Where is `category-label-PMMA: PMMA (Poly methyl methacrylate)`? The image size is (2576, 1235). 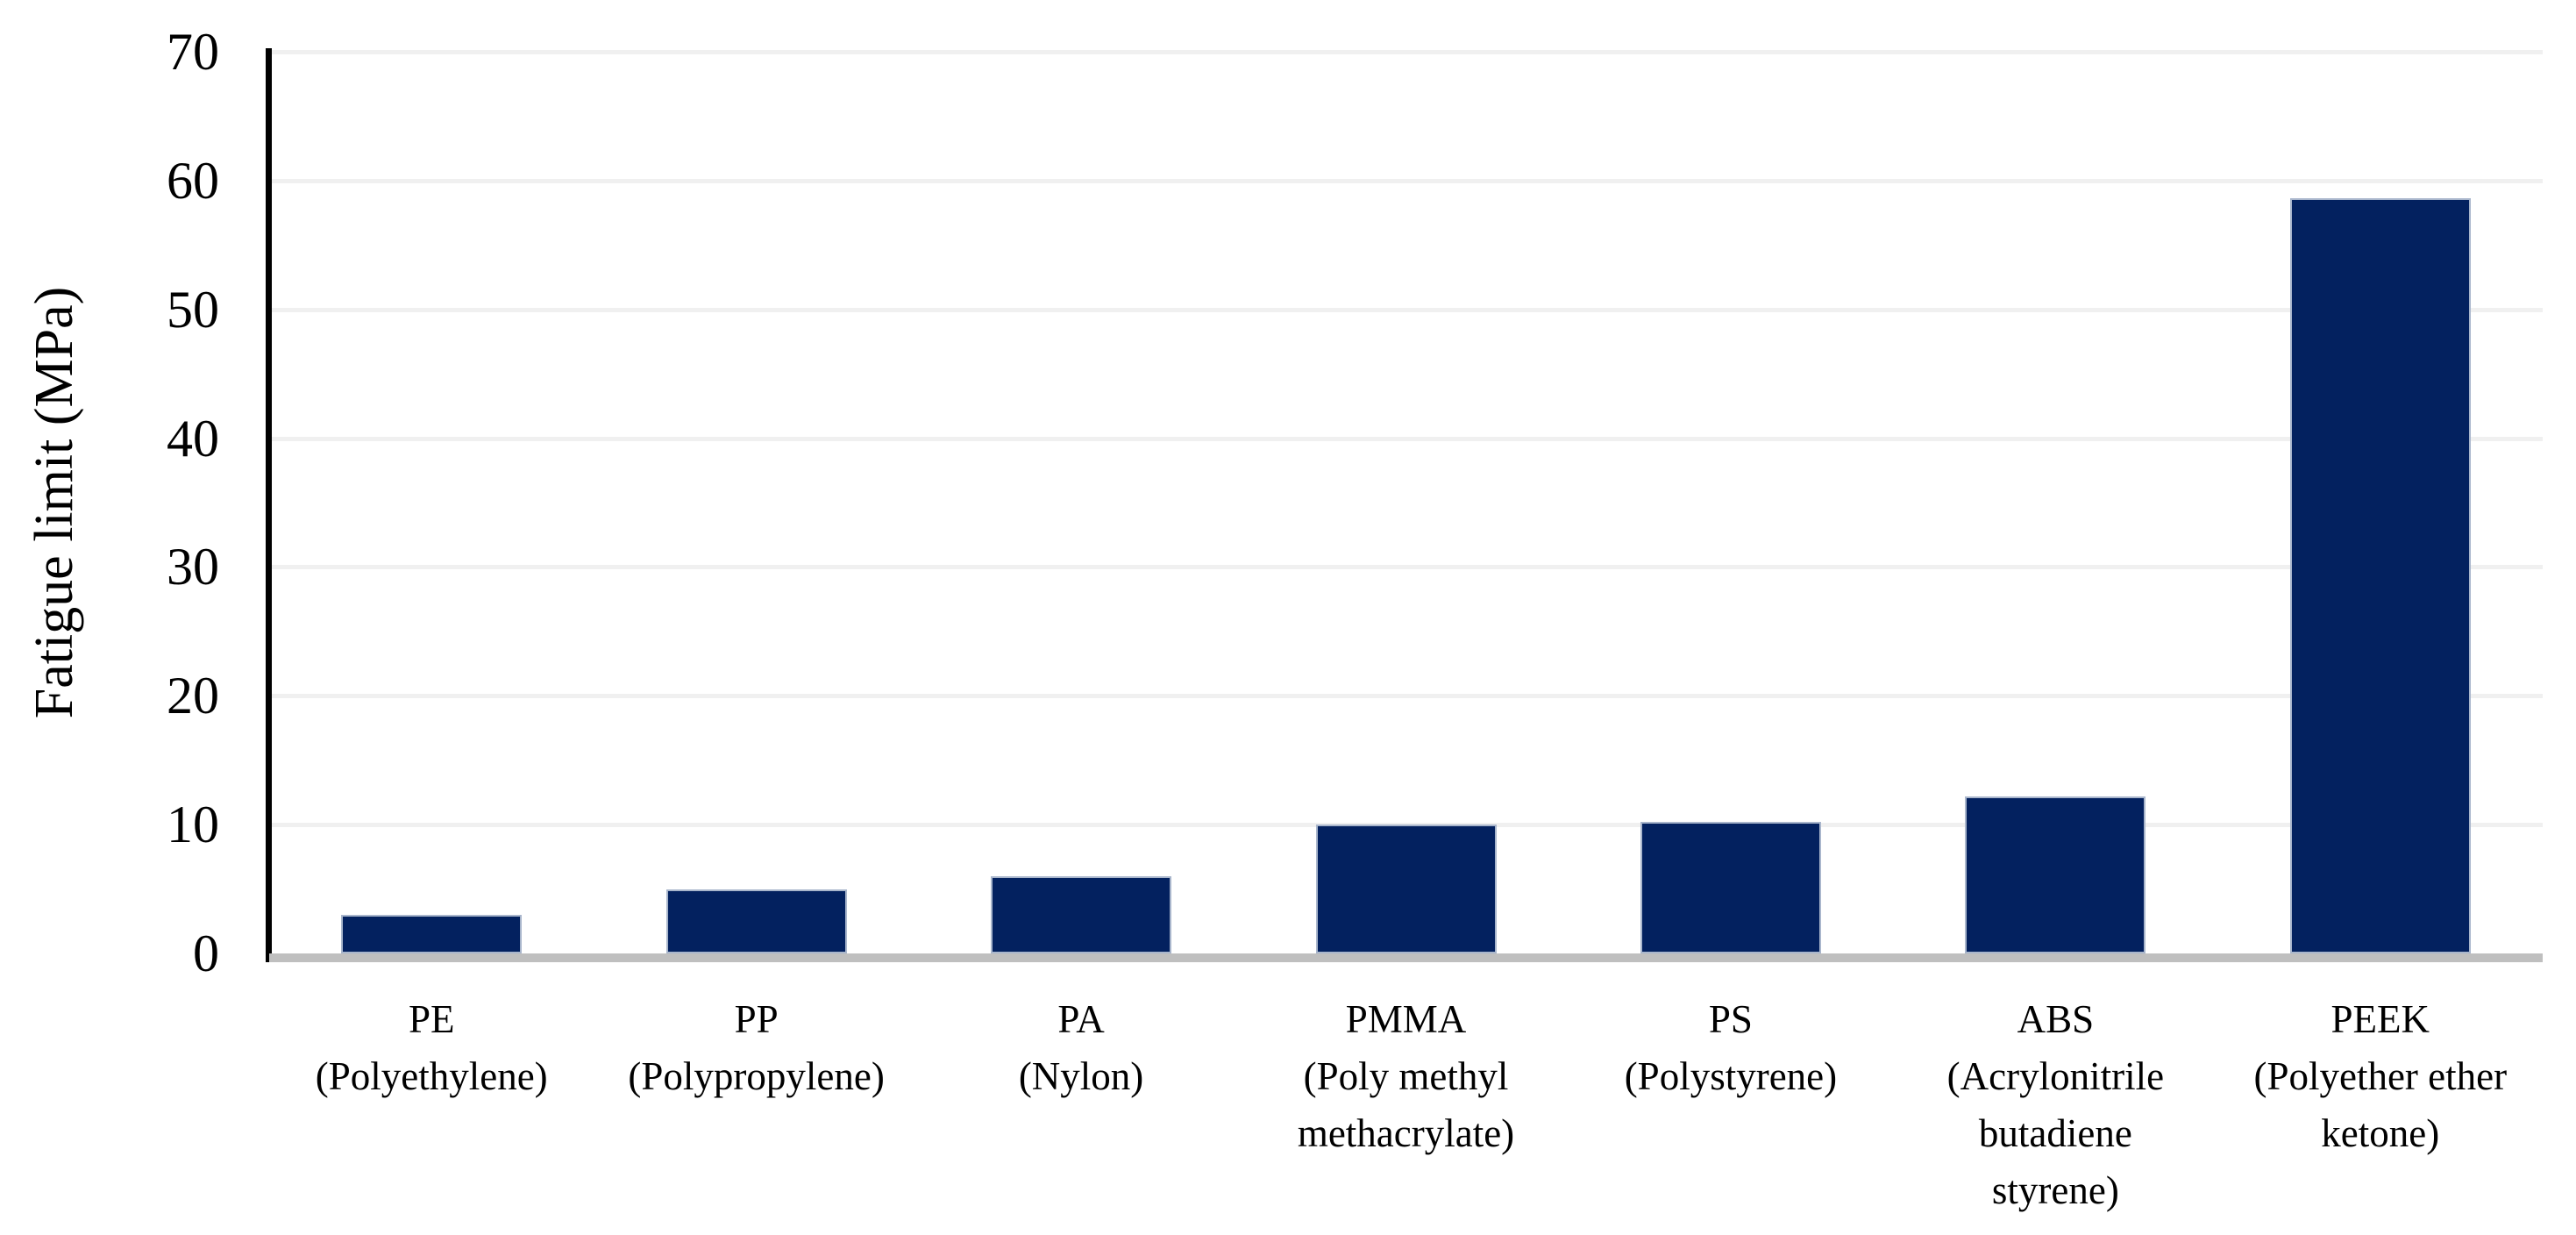
category-label-PMMA: PMMA (Poly methyl methacrylate) is located at coordinates (1405, 1076).